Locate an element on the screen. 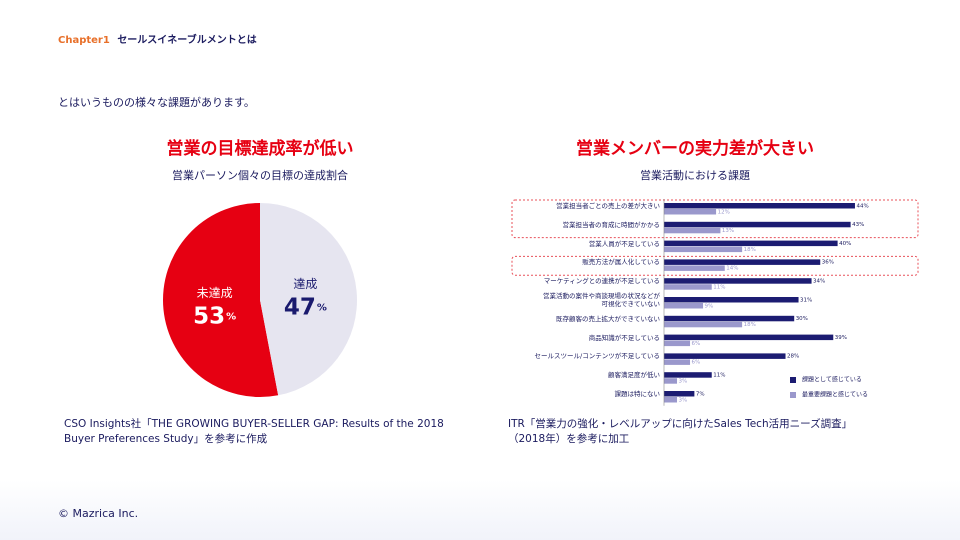 This screenshot has width=960, height=540. value-number: 53 is located at coordinates (209, 316).